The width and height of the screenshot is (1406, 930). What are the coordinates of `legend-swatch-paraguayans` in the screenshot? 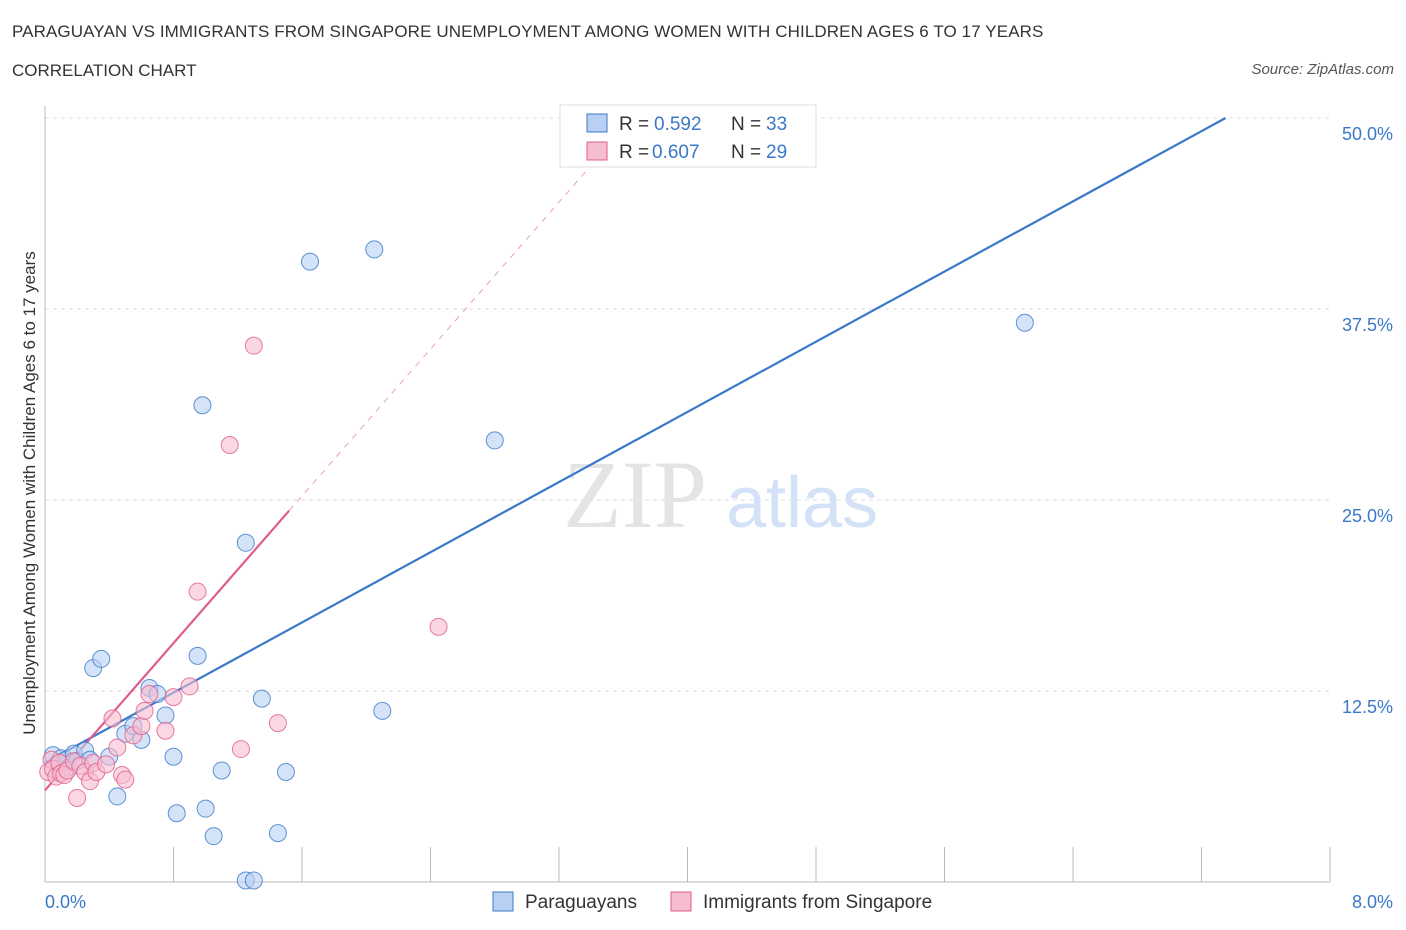 It's located at (503, 901).